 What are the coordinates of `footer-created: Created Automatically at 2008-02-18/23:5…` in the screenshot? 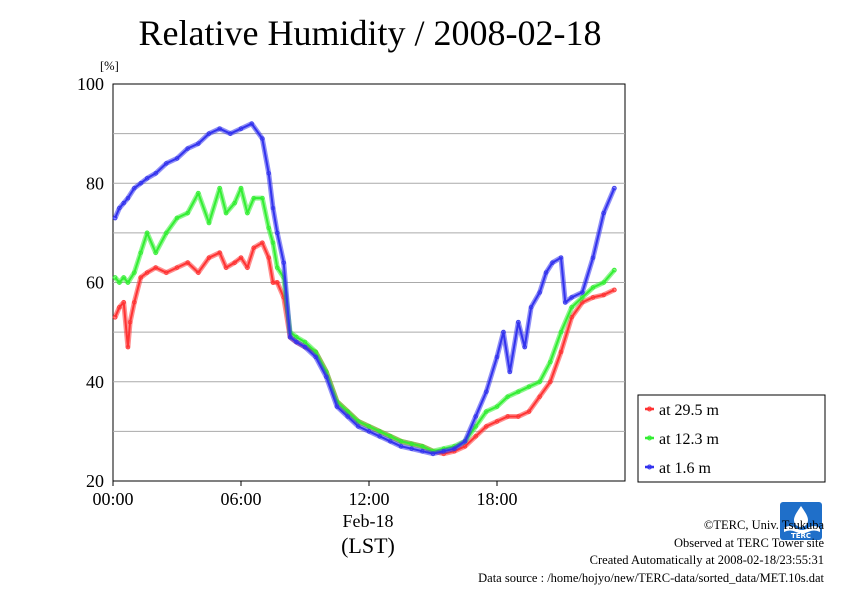 It's located at (706, 560).